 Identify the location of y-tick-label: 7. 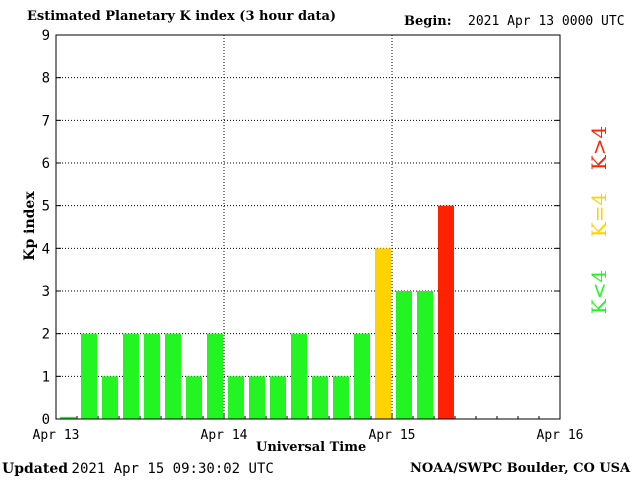
(46, 121).